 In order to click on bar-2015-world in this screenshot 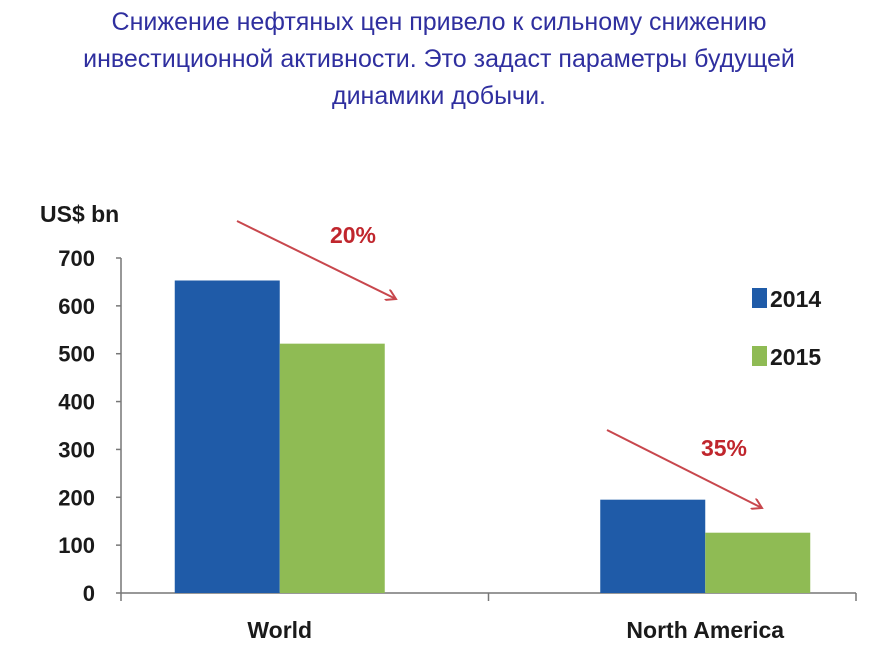, I will do `click(332, 468)`.